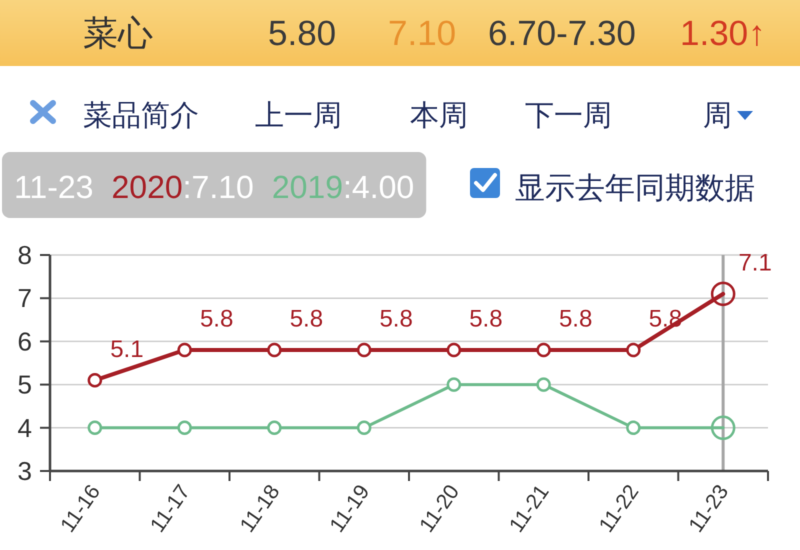 Image resolution: width=800 pixels, height=550 pixels. Describe the element at coordinates (25, 385) in the screenshot. I see `y-tick-label: 5` at that location.